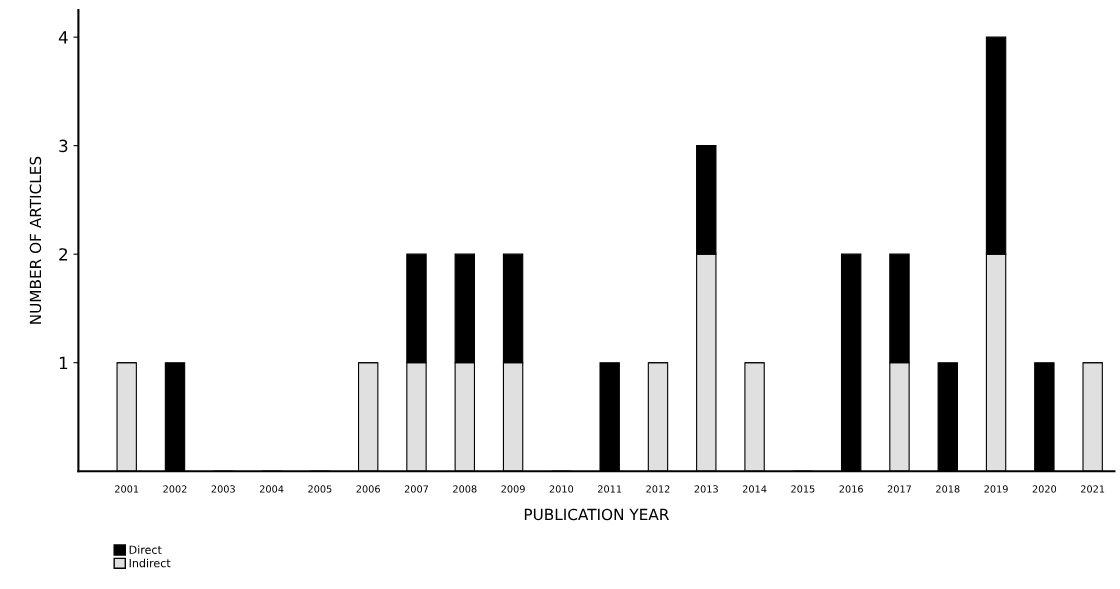  Describe the element at coordinates (706, 489) in the screenshot. I see `x-tick-label: 2013` at that location.